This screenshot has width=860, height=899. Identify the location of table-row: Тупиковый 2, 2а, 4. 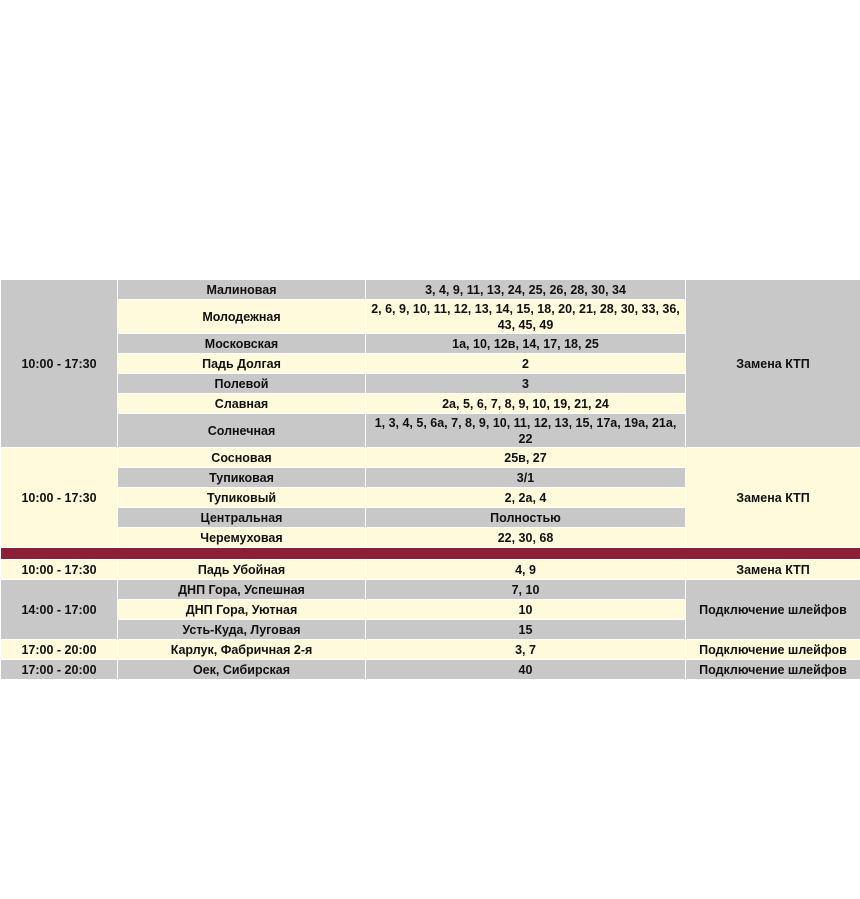
(430, 497).